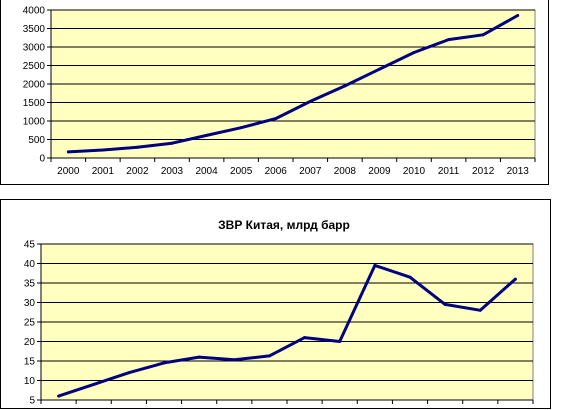 The width and height of the screenshot is (588, 410). I want to click on chart-1-x-tick-label: 2003, so click(172, 171).